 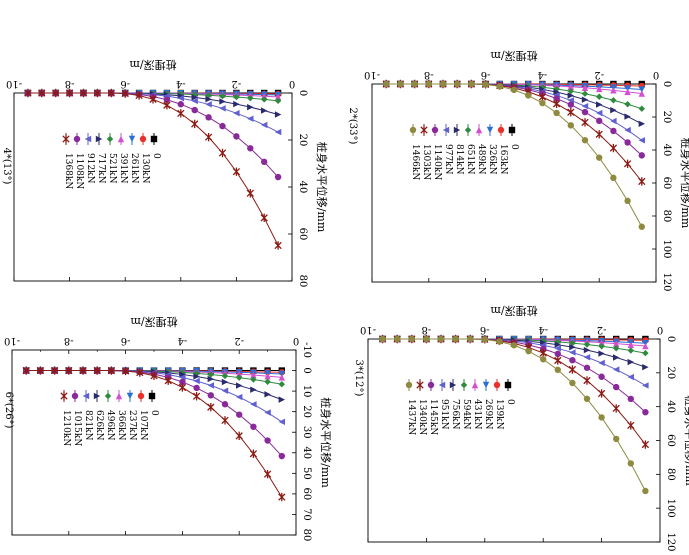 What do you see at coordinates (488, 414) in the screenshot?
I see `legend-label: 269kN` at bounding box center [488, 414].